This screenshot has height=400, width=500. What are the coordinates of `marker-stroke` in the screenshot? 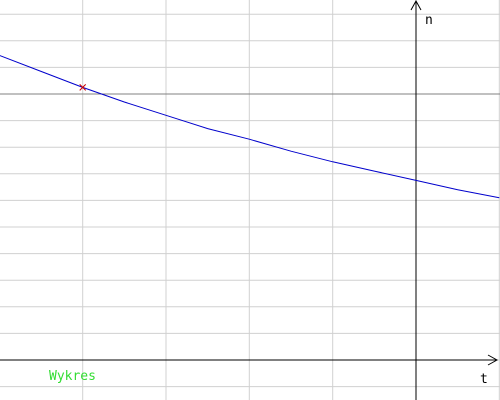 It's located at (83, 87).